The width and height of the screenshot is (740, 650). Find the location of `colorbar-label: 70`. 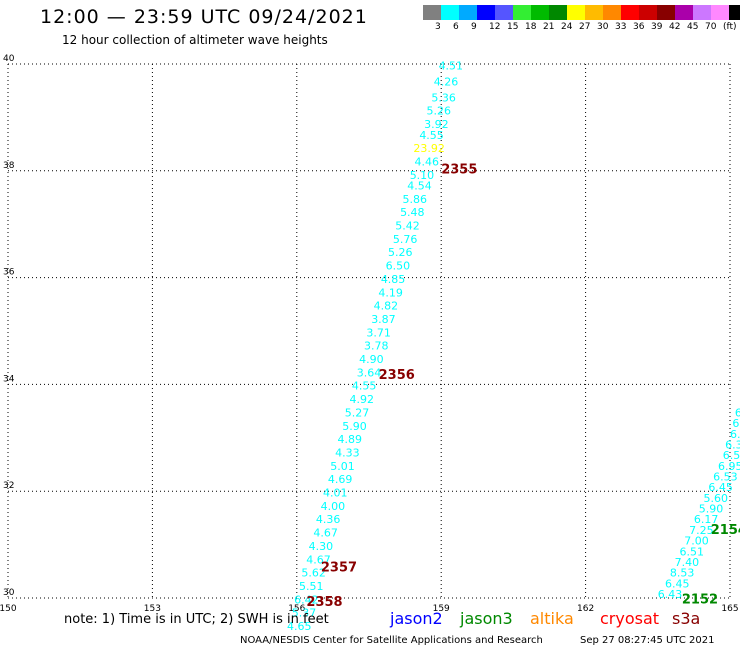

colorbar-label: 70 is located at coordinates (711, 27).